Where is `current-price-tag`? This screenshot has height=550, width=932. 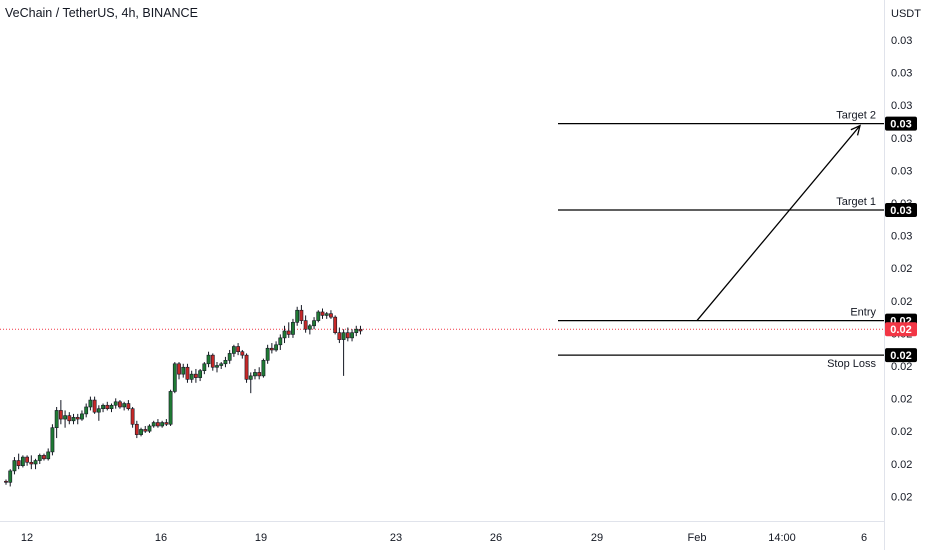
current-price-tag is located at coordinates (901, 329).